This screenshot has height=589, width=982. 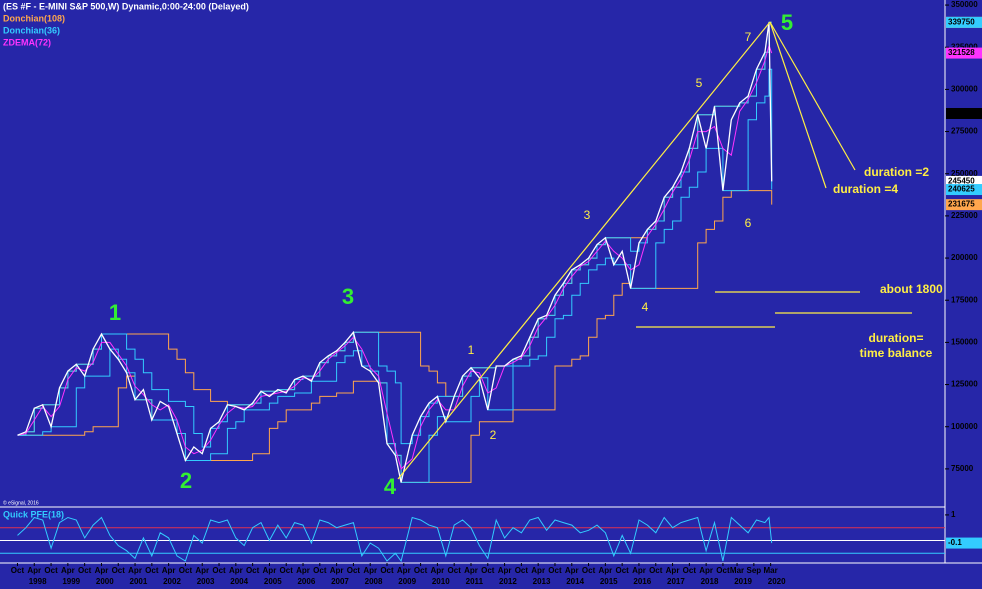 What do you see at coordinates (955, 542) in the screenshot?
I see `price-tag-label: -0.1` at bounding box center [955, 542].